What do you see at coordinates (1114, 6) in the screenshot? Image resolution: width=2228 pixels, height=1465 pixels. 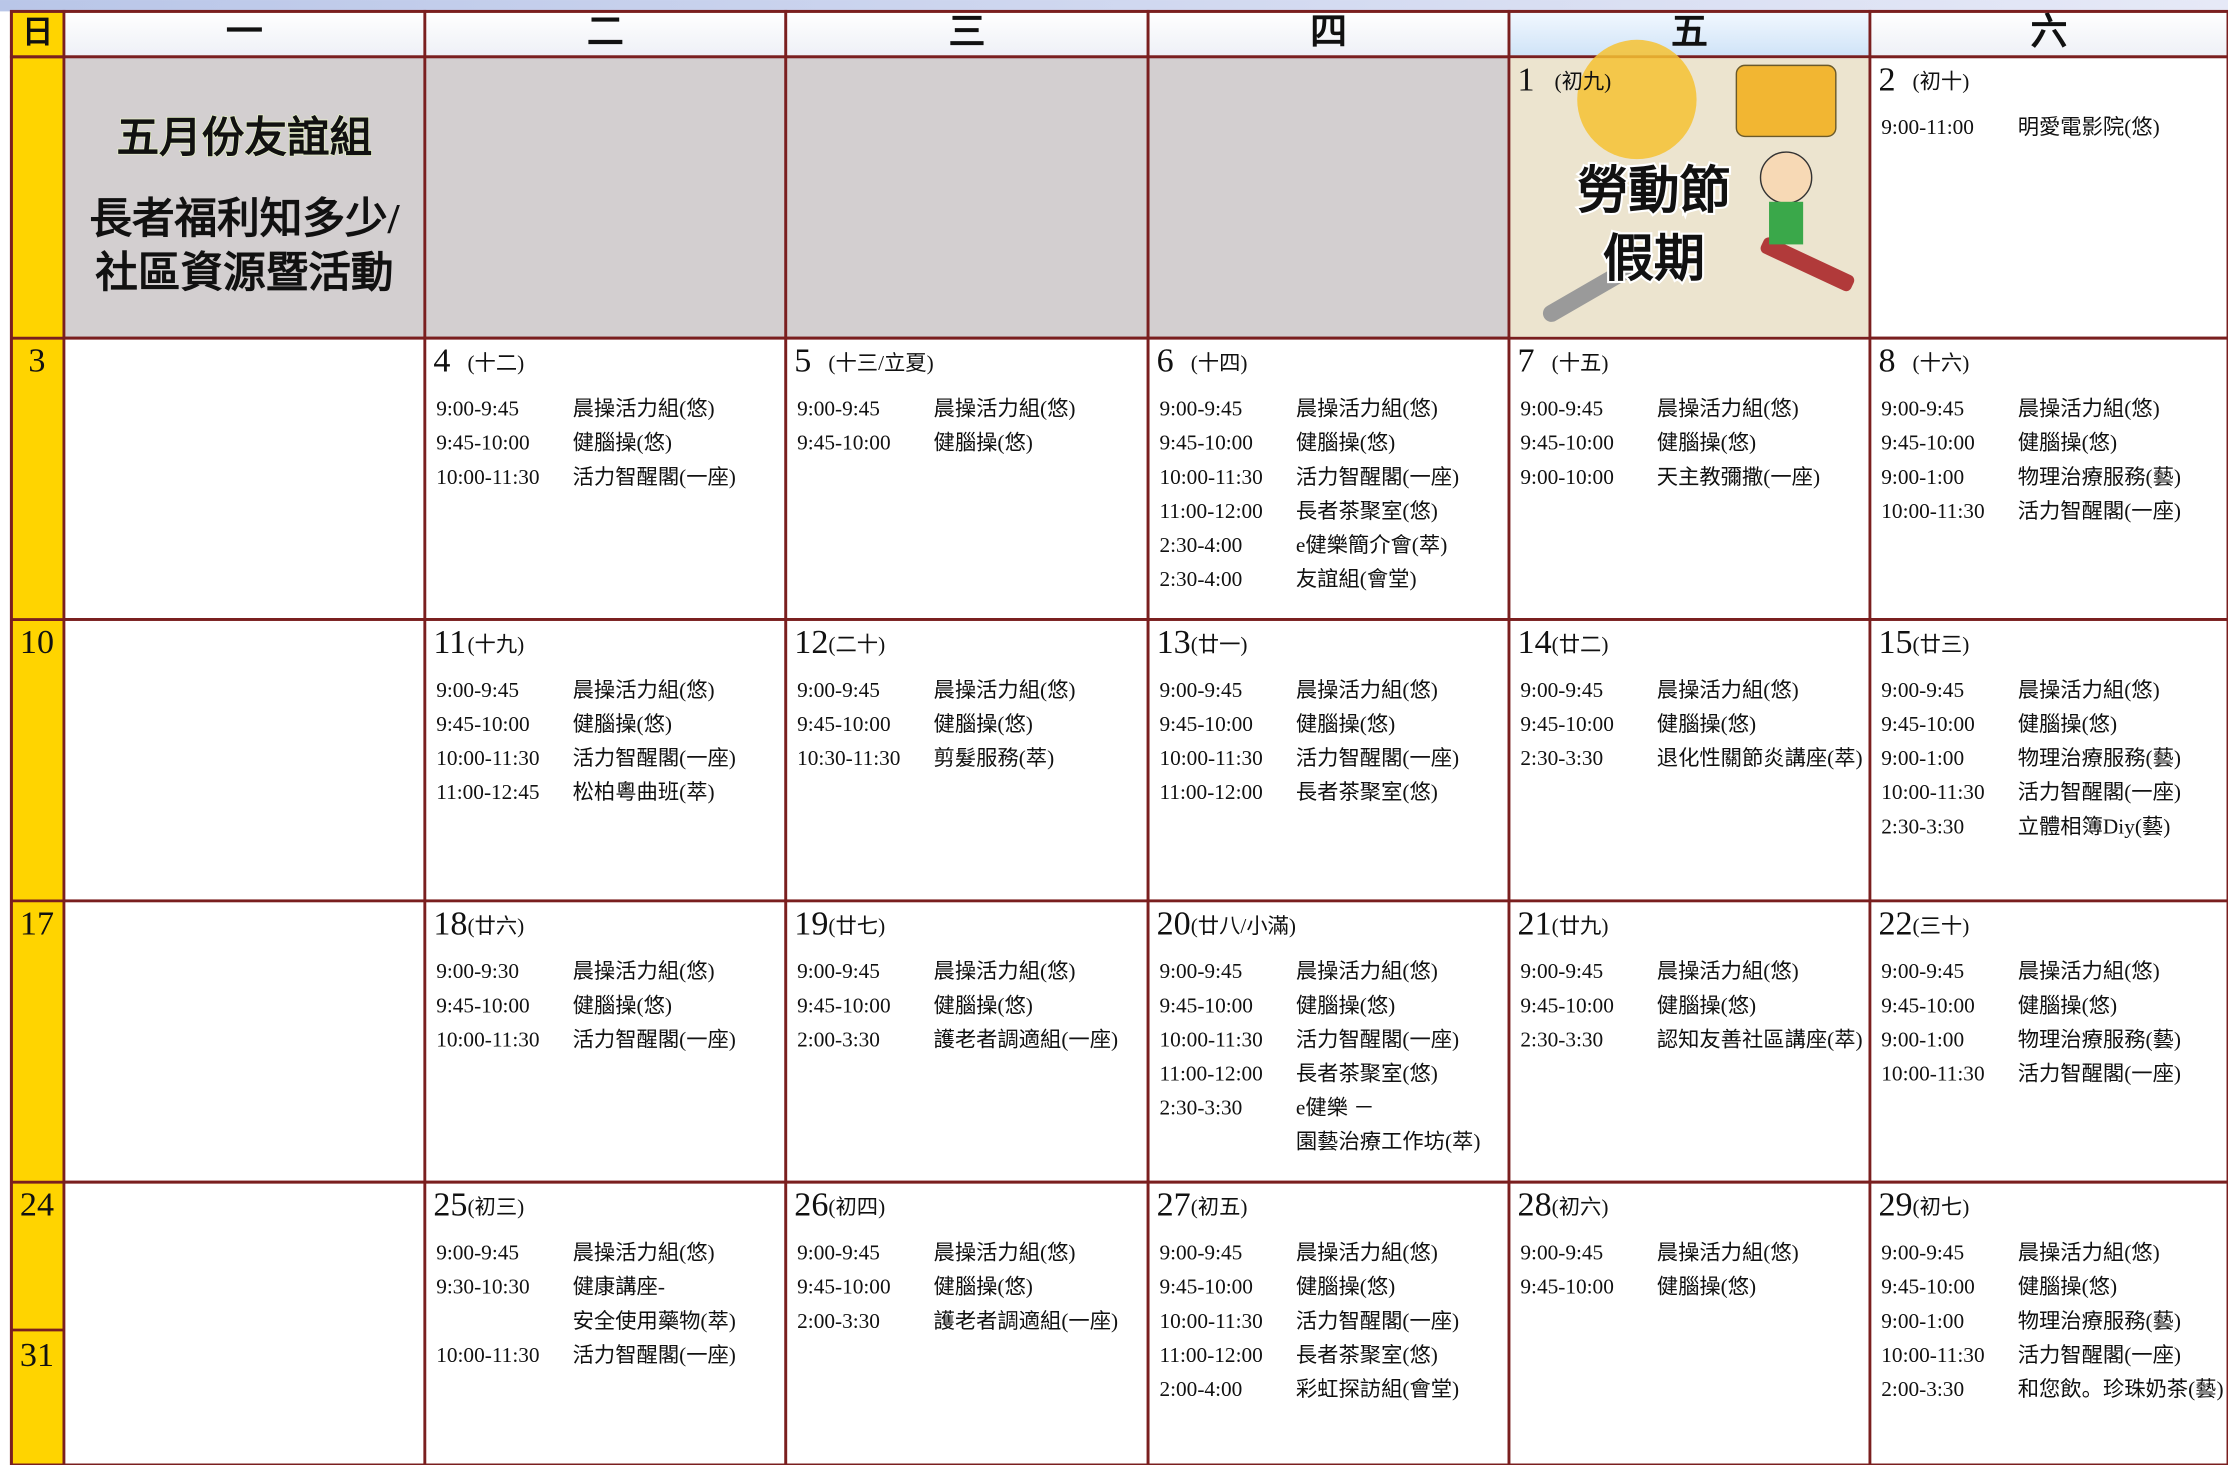 I see `top-strip` at bounding box center [1114, 6].